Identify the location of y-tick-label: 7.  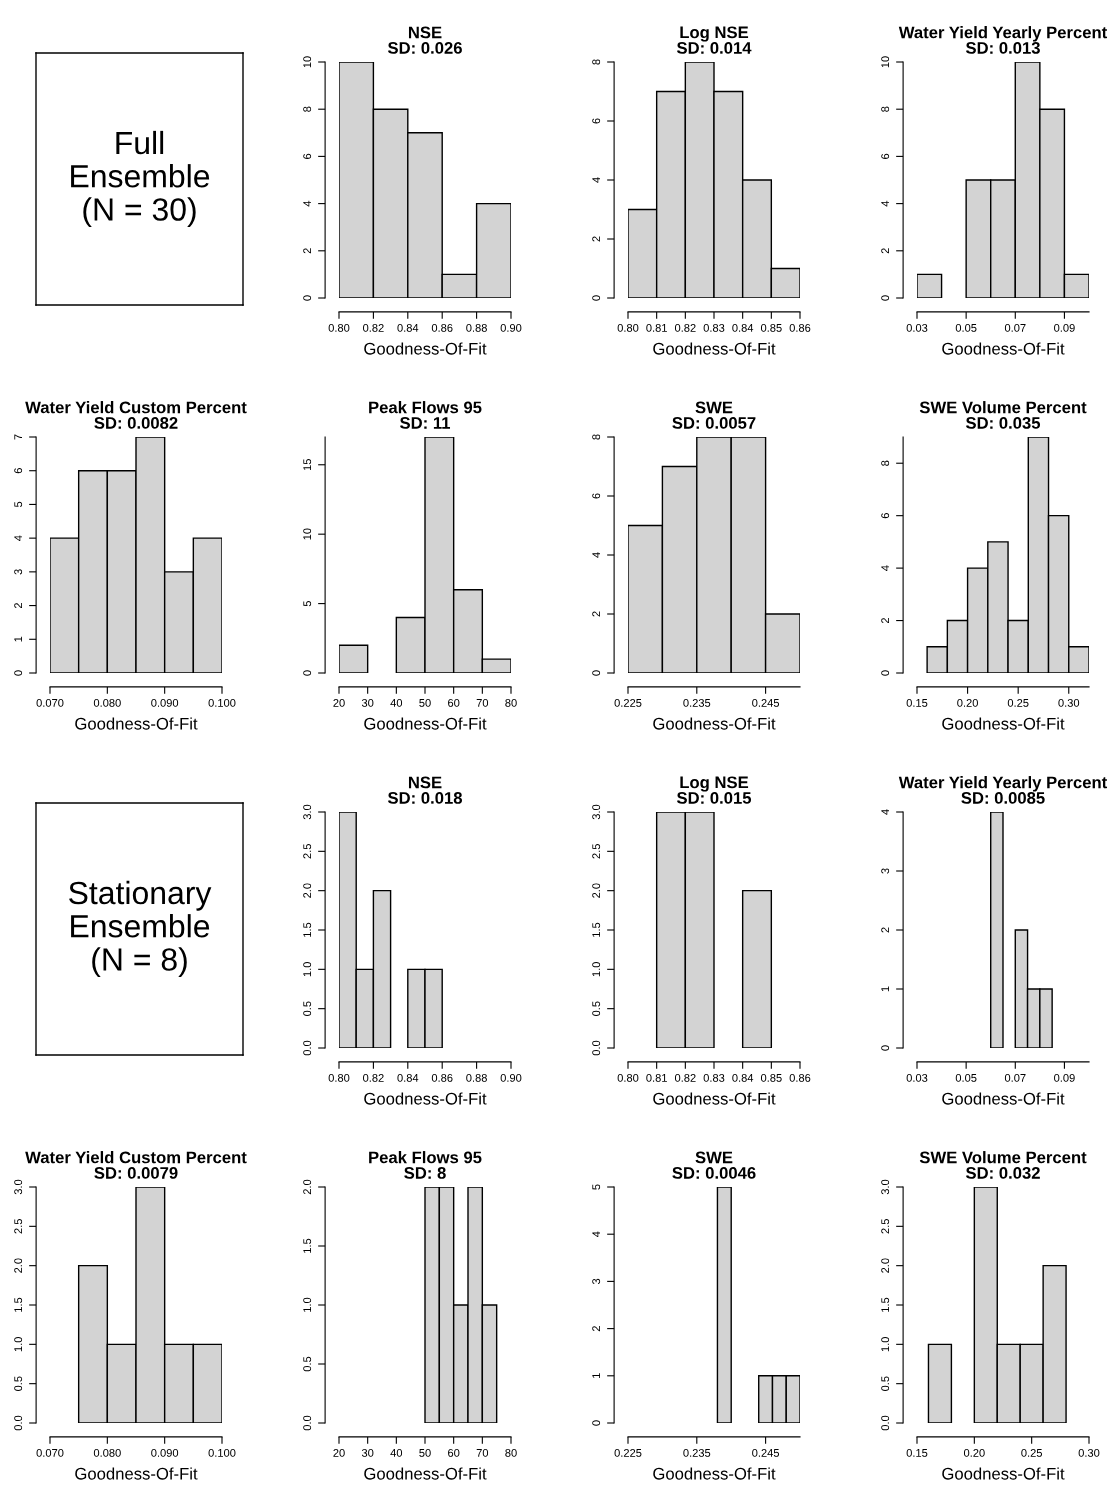
(18, 437).